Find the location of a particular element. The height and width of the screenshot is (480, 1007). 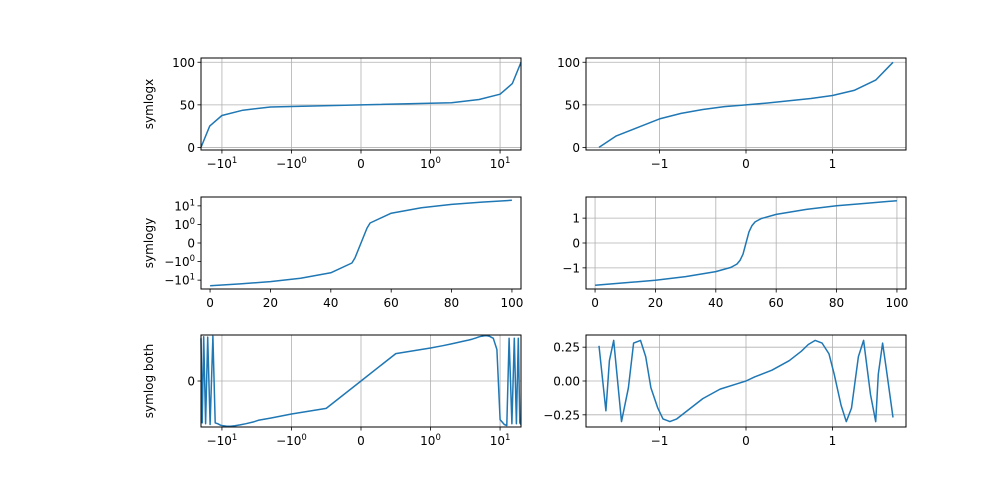

y-axis: −1 0 1 is located at coordinates (574, 243).